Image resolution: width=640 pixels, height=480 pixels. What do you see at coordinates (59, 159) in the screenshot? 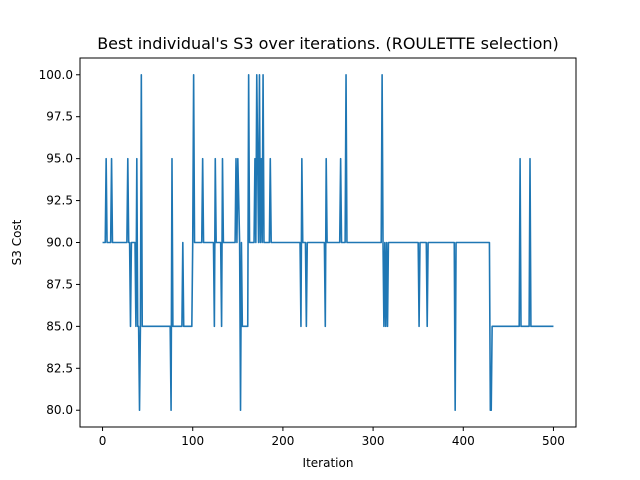
I see `y-tick-label: 95.0` at bounding box center [59, 159].